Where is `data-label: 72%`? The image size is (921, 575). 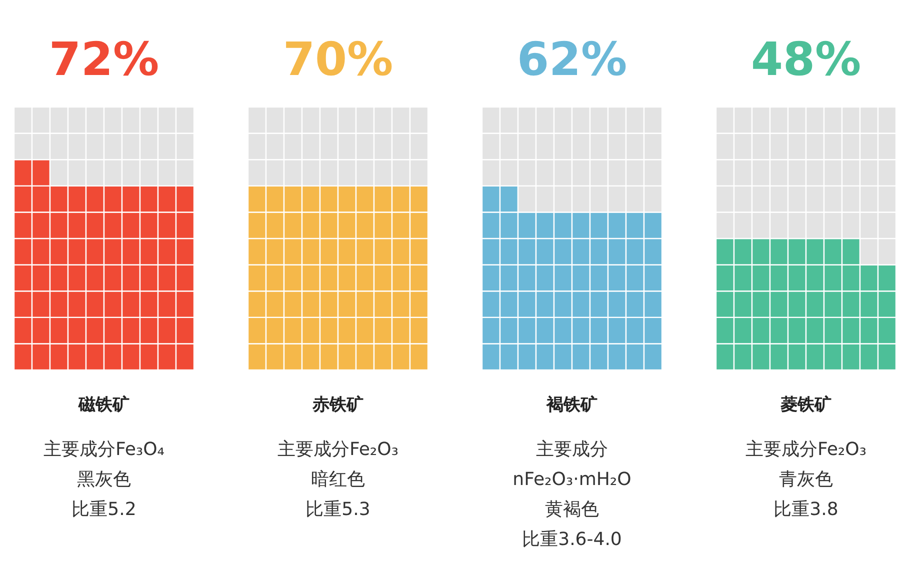 data-label: 72% is located at coordinates (104, 59).